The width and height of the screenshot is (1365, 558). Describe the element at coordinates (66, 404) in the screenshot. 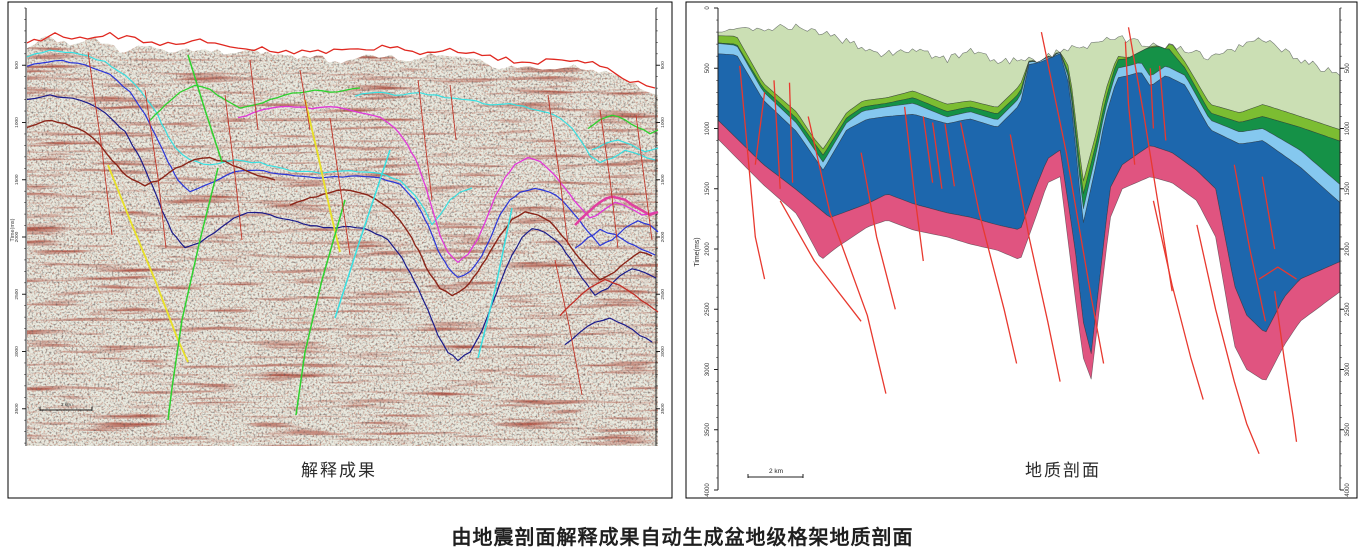

I see `left-scale-bar-label: 2 km` at that location.